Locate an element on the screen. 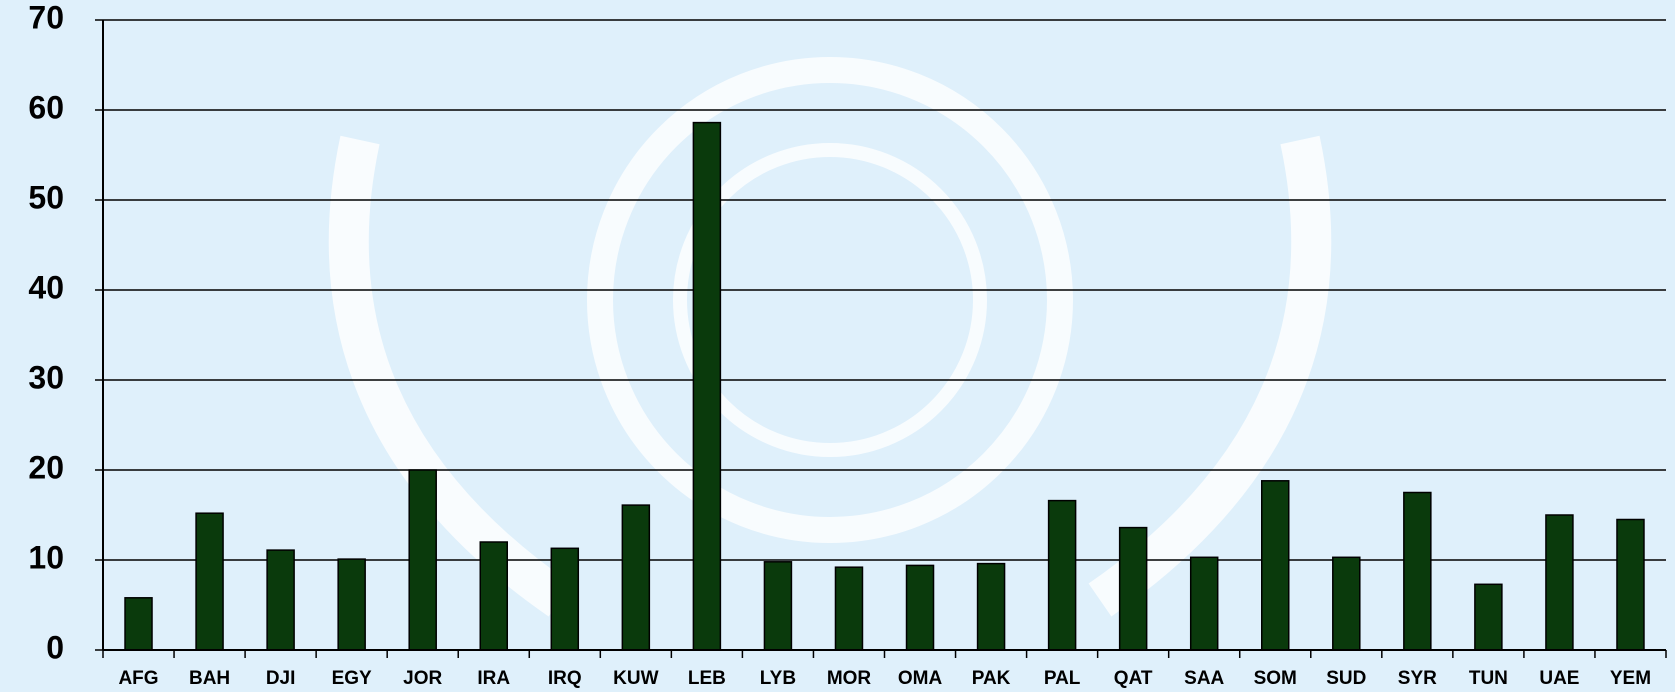  x-tick-label: IRA is located at coordinates (493, 678).